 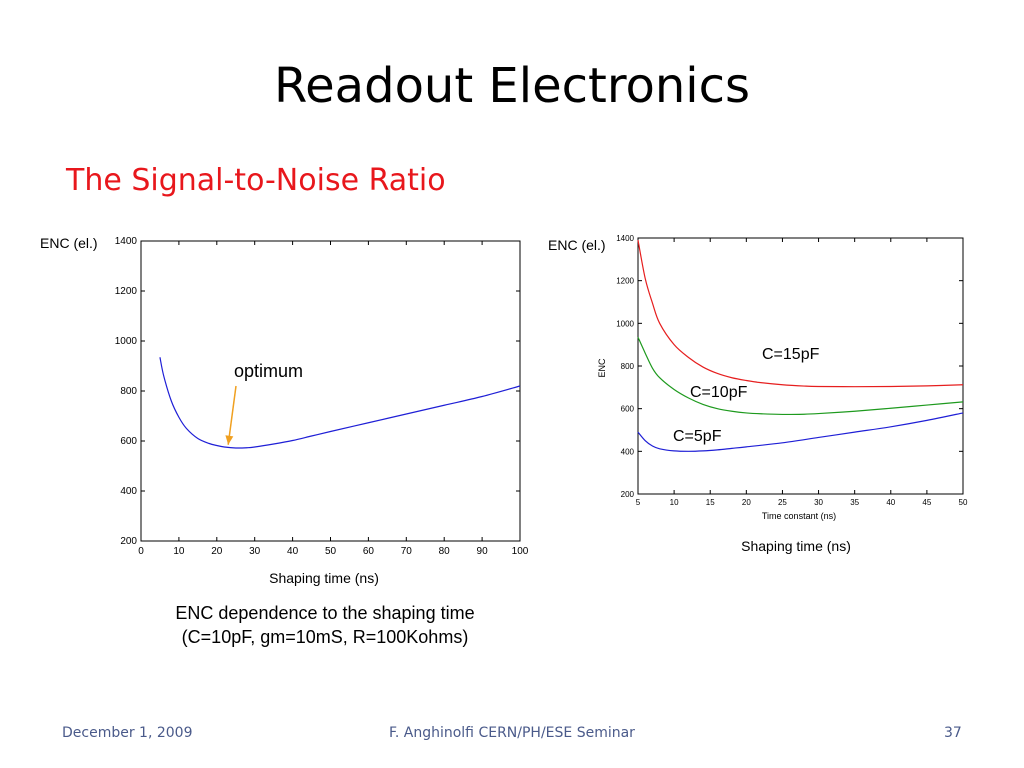 What do you see at coordinates (520, 551) in the screenshot?
I see `chart1-xtick-label: 100` at bounding box center [520, 551].